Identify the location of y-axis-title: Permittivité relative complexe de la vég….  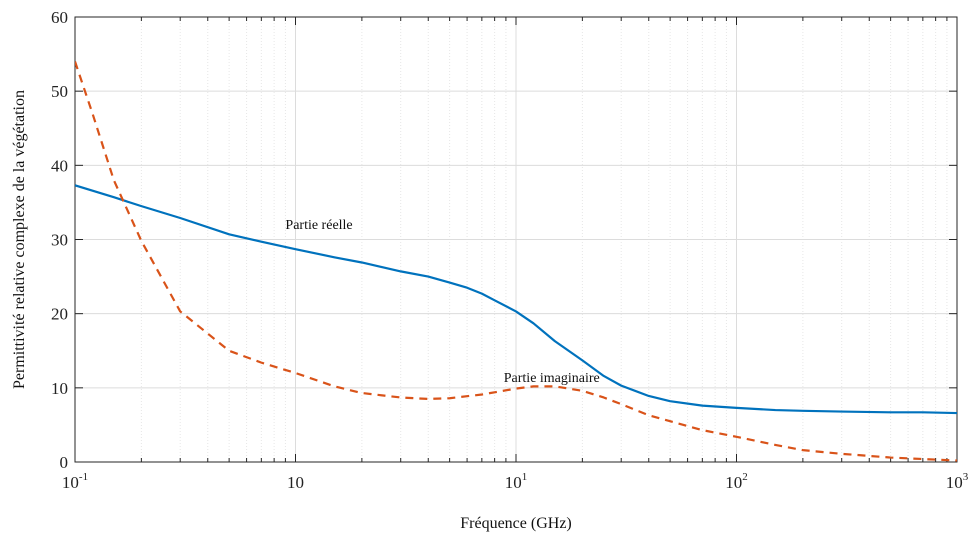
(19, 239).